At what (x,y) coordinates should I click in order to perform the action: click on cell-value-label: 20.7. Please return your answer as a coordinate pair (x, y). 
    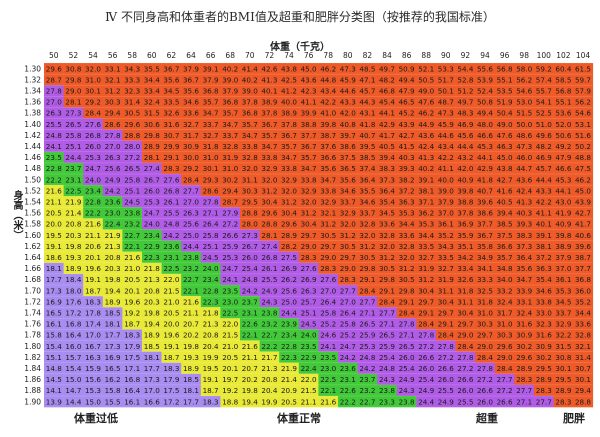
    Looking at the image, I should click on (250, 368).